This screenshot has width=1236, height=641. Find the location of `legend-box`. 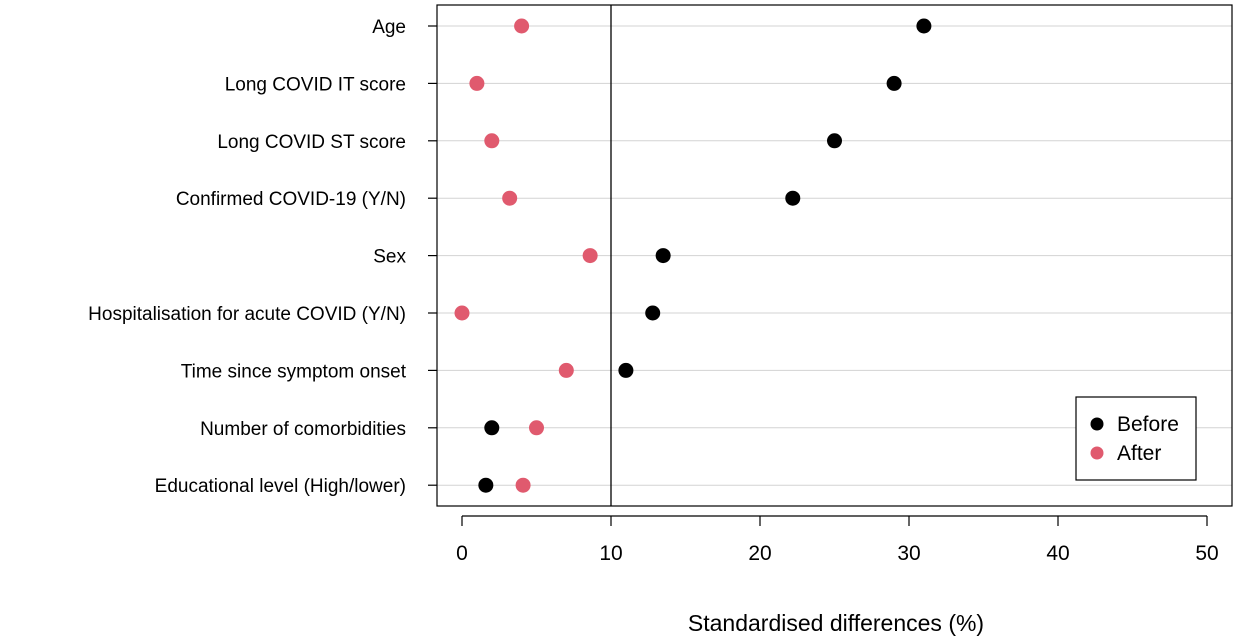

legend-box is located at coordinates (1136, 438).